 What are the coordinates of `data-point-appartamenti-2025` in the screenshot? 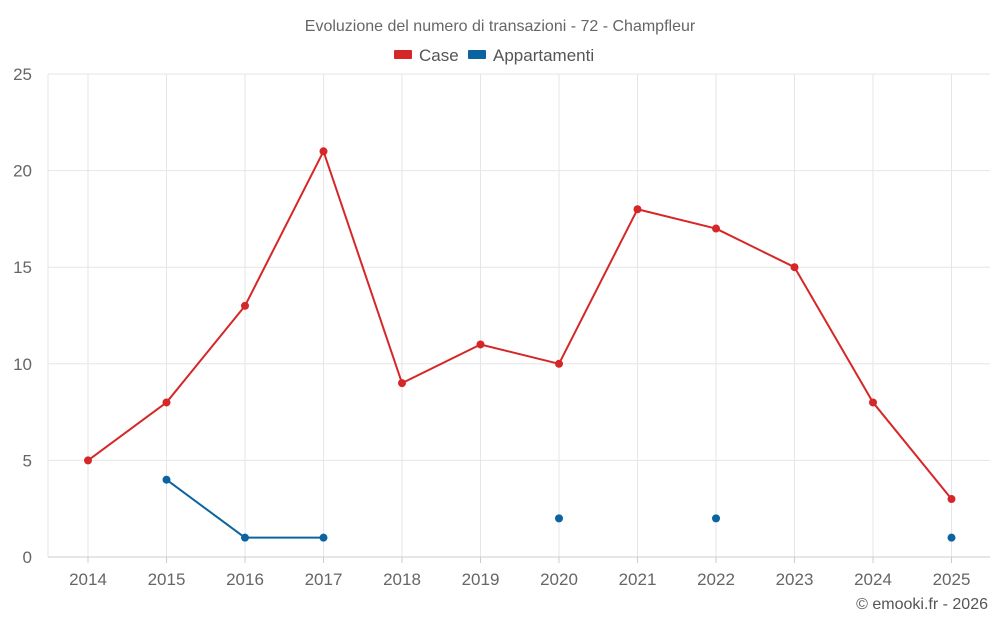 It's located at (951, 537).